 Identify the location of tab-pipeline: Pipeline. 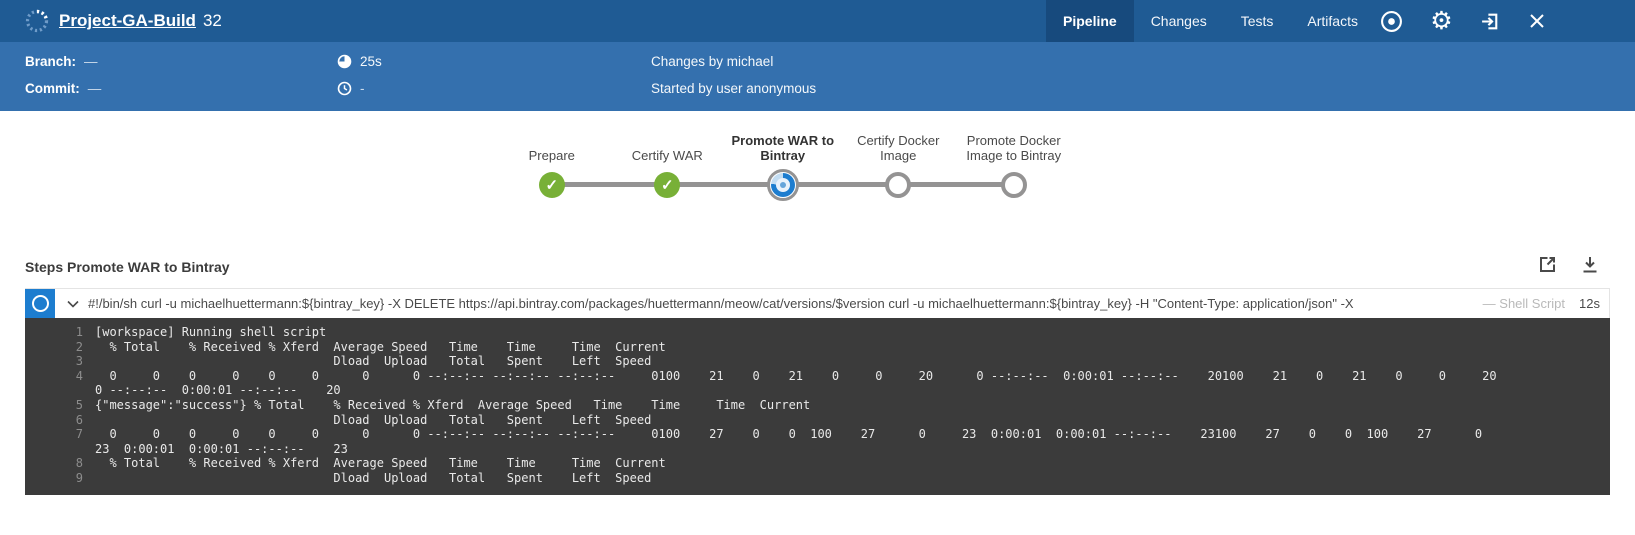
(1090, 21).